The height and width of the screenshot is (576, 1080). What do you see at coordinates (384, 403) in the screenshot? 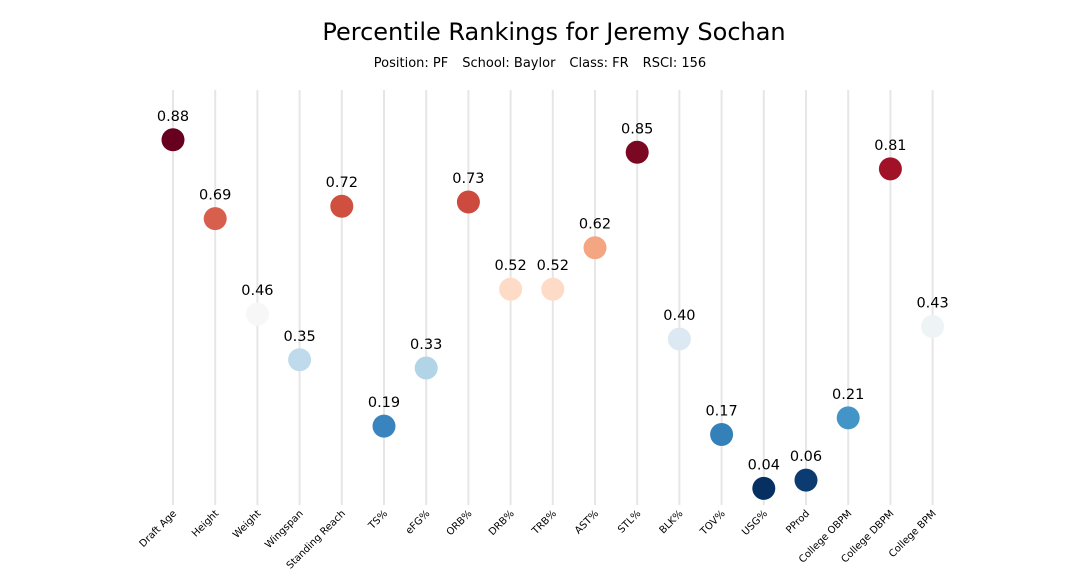
I see `value-label: 0.19` at bounding box center [384, 403].